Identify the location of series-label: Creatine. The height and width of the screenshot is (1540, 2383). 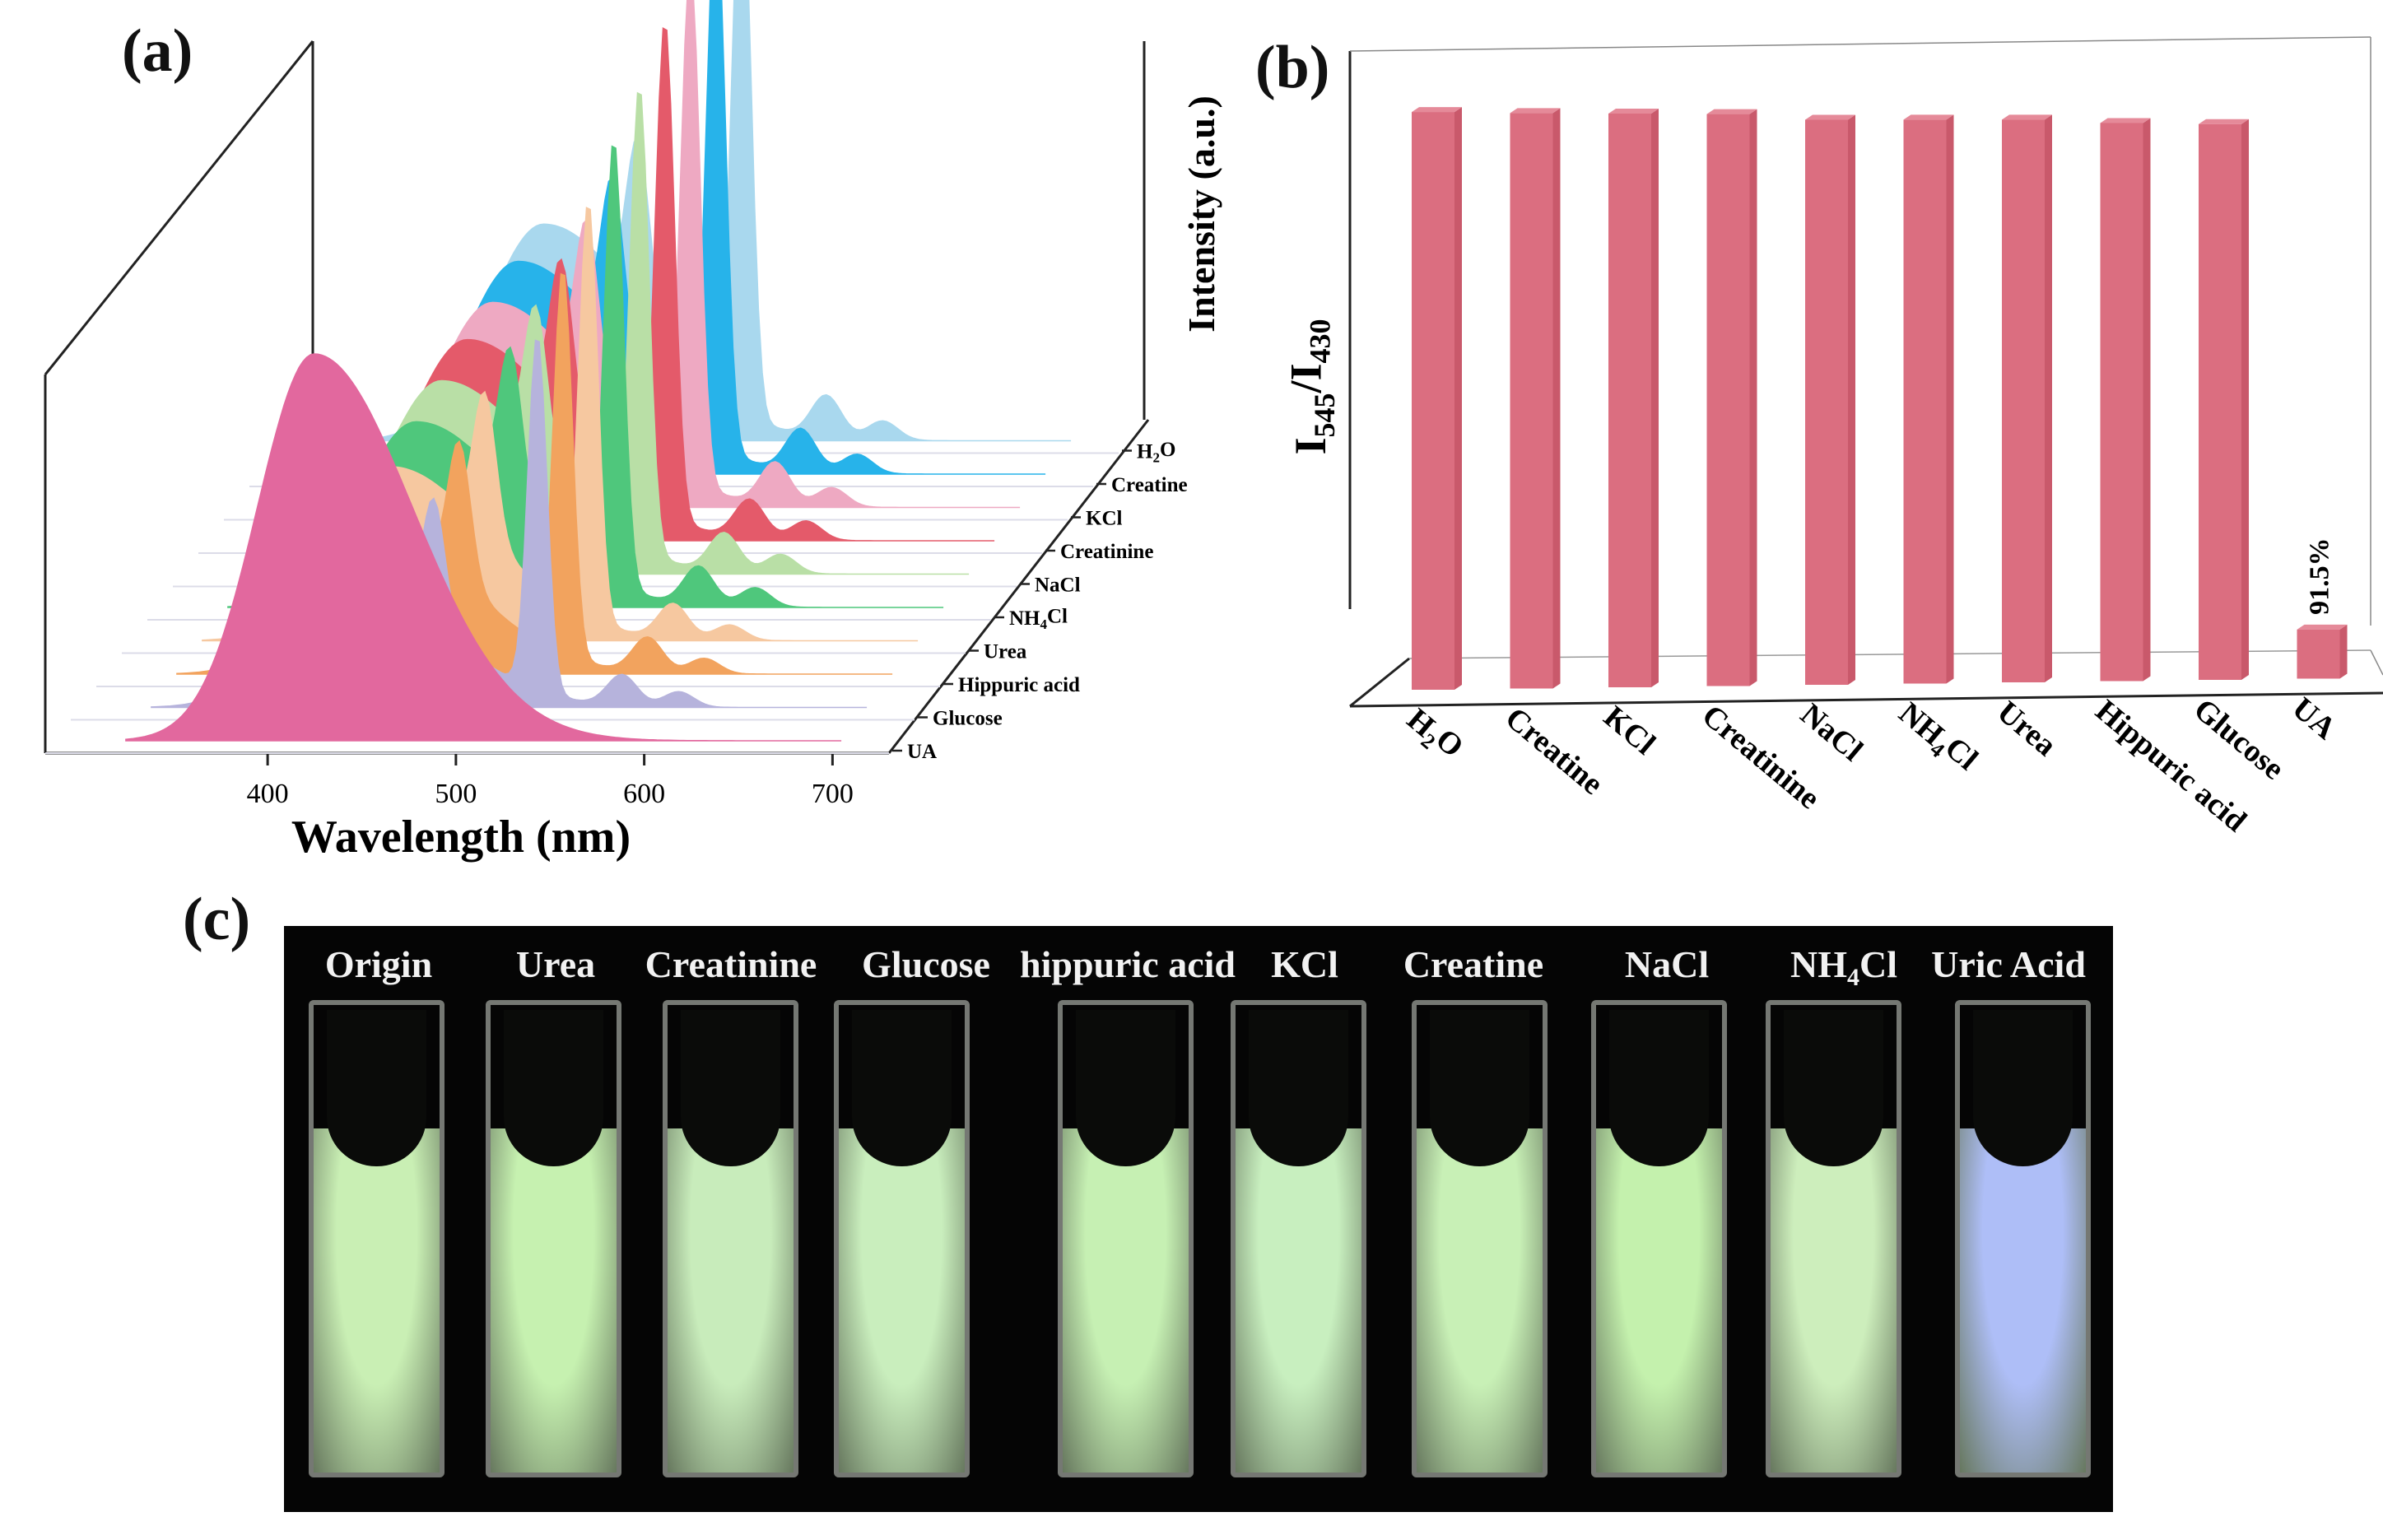
(1149, 485).